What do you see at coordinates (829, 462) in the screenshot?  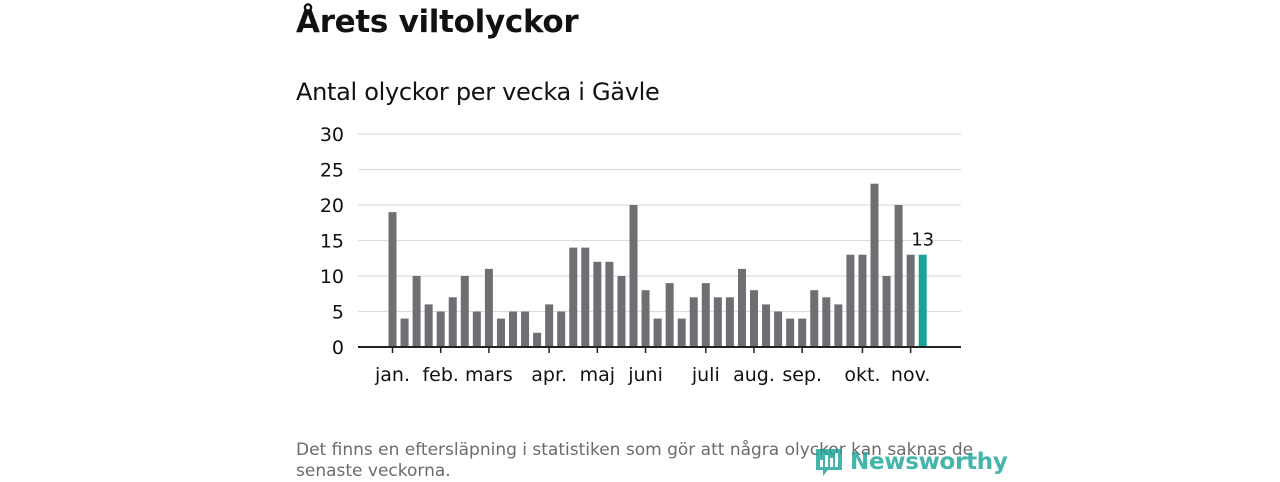 I see `newsworthy-logo-icon` at bounding box center [829, 462].